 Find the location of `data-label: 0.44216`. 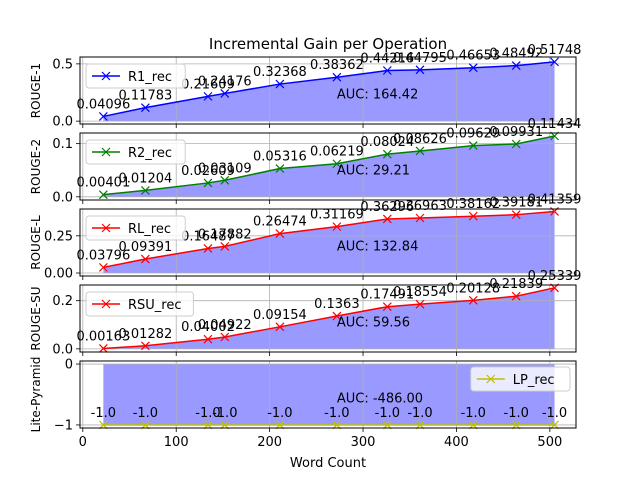

data-label: 0.44216 is located at coordinates (387, 58).